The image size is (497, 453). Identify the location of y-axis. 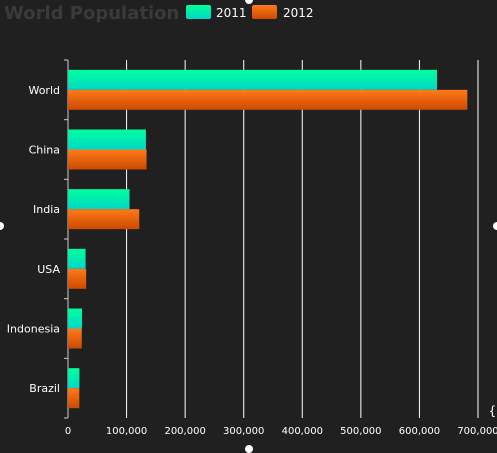
(66, 239).